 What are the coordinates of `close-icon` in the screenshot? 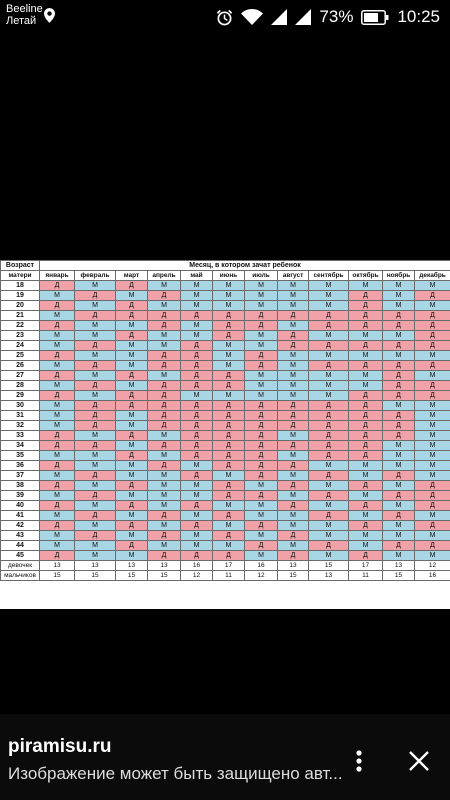 It's located at (419, 761).